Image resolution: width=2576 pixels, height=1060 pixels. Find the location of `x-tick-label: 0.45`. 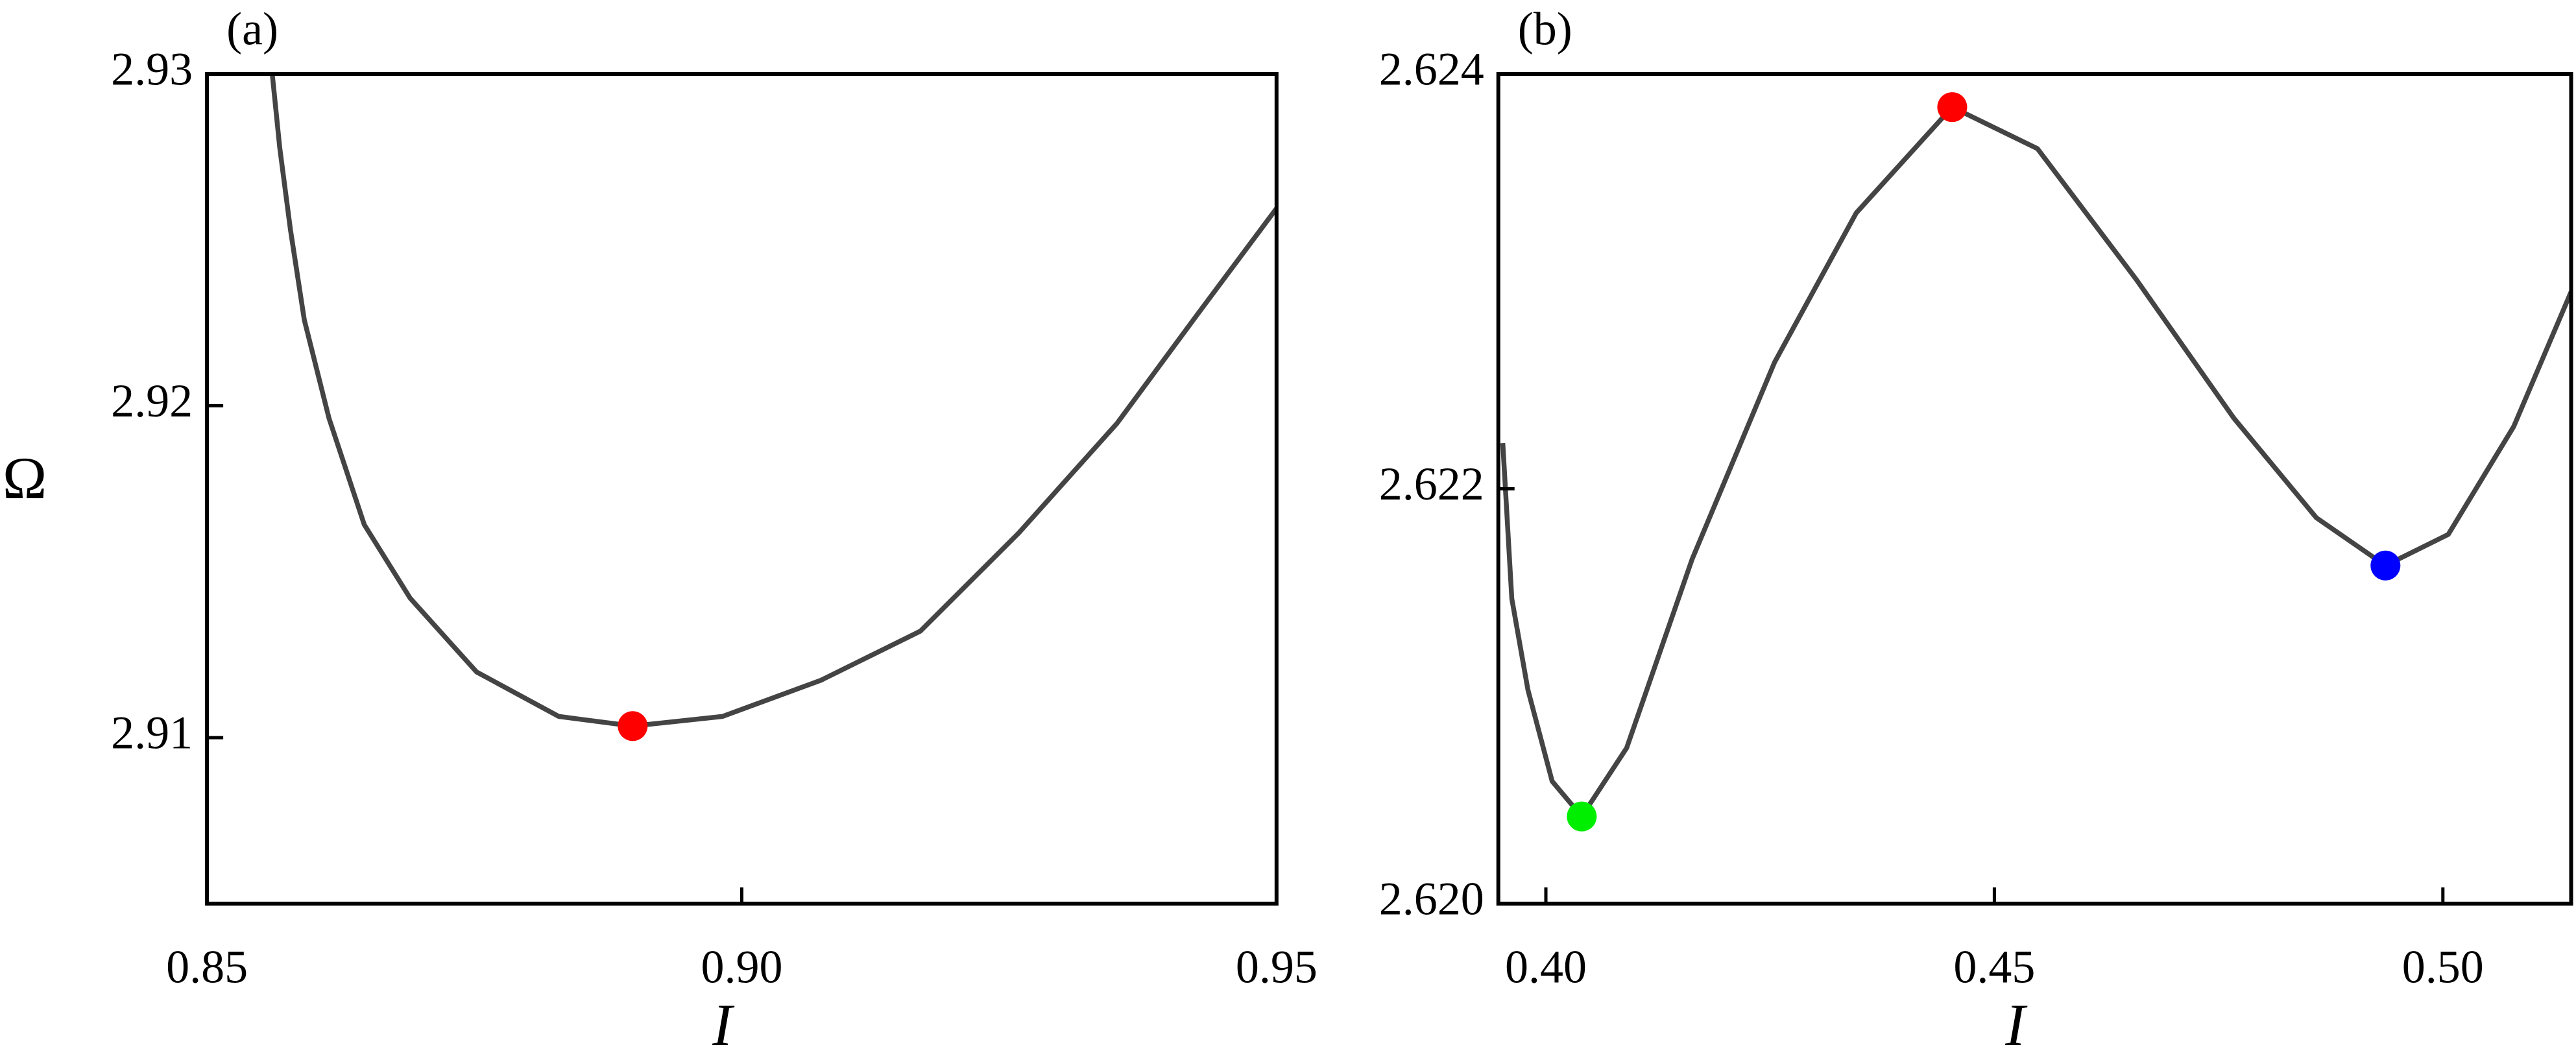

x-tick-label: 0.45 is located at coordinates (1994, 967).